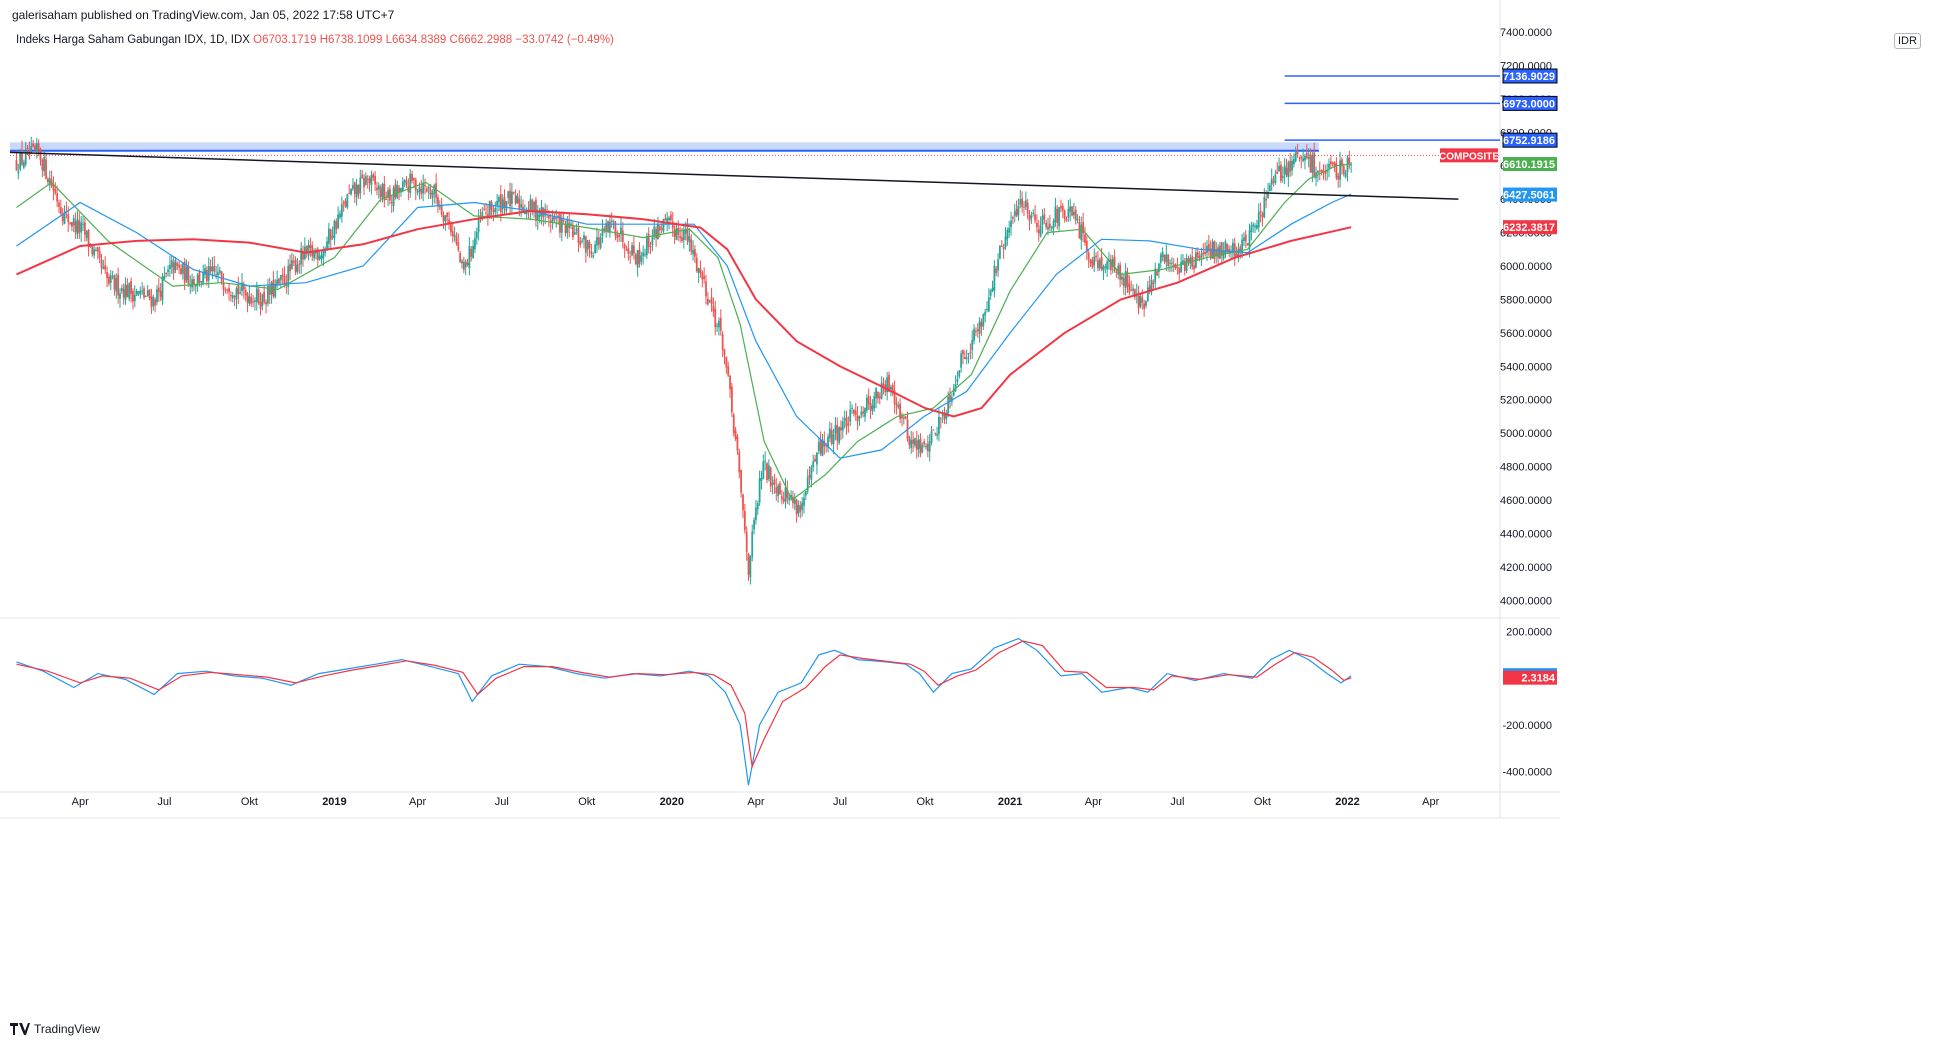 The image size is (1940, 1045). What do you see at coordinates (1907, 41) in the screenshot?
I see `currency-badge: IDR` at bounding box center [1907, 41].